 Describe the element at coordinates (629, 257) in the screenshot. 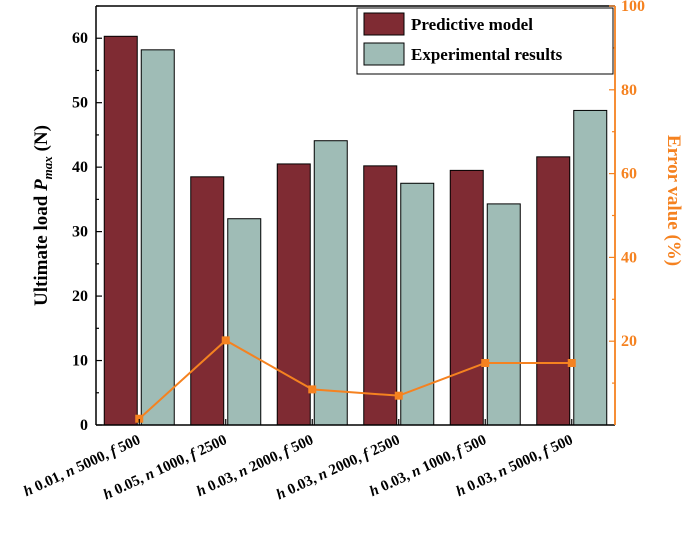

I see `y2-tick-label: 40` at that location.